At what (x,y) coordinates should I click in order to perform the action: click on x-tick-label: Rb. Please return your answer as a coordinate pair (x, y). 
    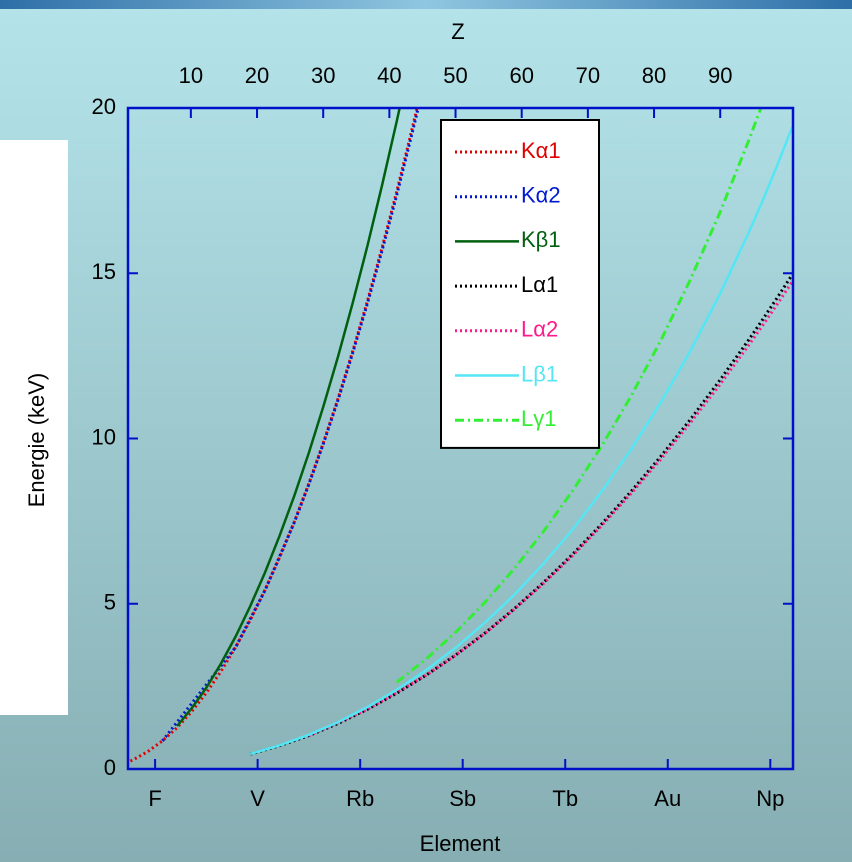
    Looking at the image, I should click on (360, 798).